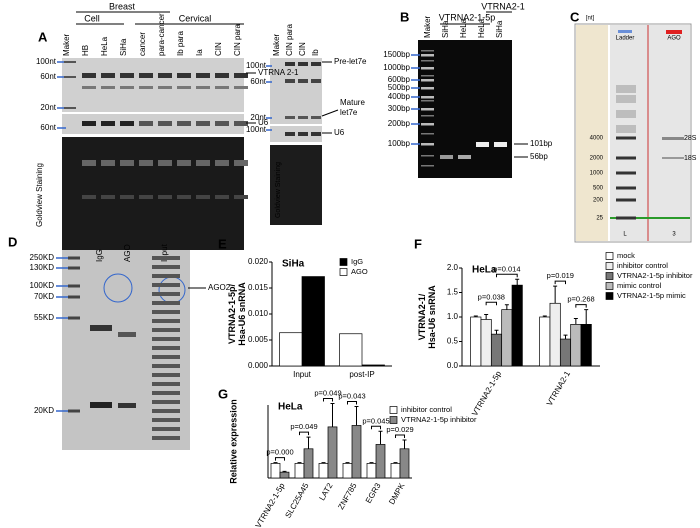 The height and width of the screenshot is (528, 700). I want to click on y-axis-label: VTRNA2-1/Hsa-U6 snRNA, so click(427, 317).